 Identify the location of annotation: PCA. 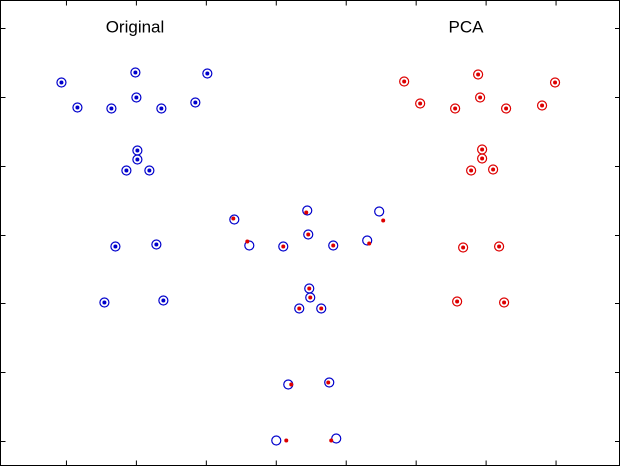
(467, 26).